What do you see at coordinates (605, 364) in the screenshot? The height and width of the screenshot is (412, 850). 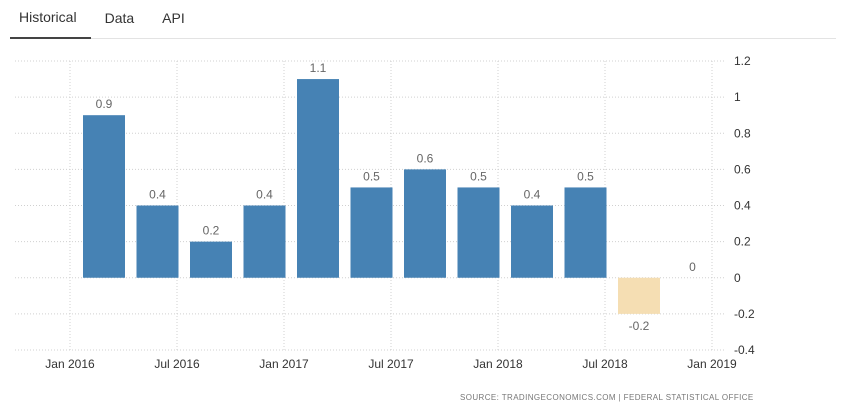 I see `x-tick-label: Jul 2018` at bounding box center [605, 364].